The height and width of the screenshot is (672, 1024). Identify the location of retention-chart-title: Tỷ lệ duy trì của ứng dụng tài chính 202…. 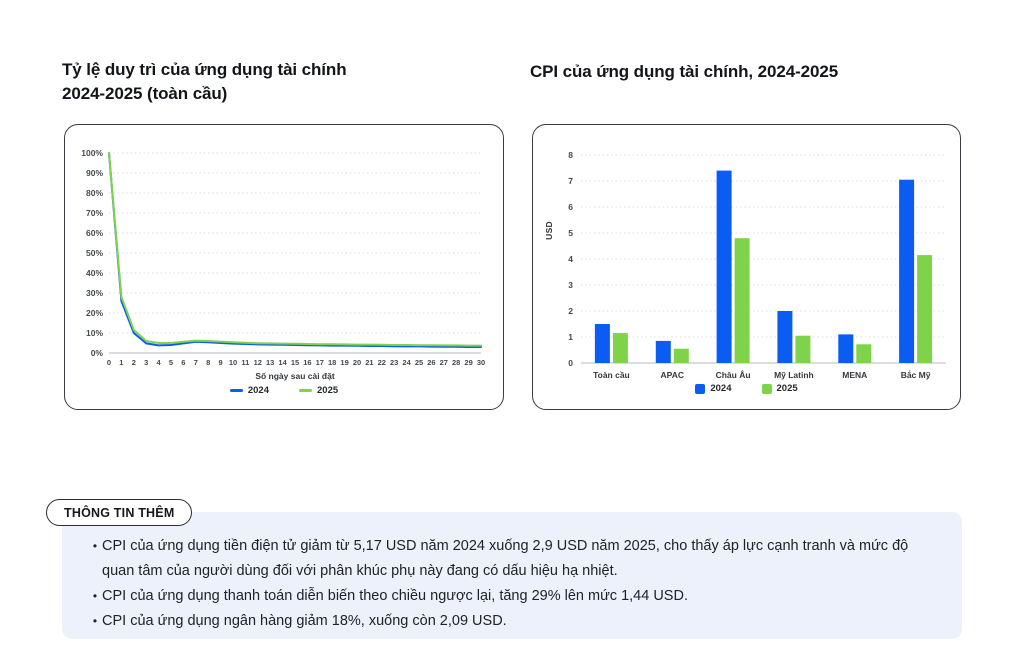
(262, 82).